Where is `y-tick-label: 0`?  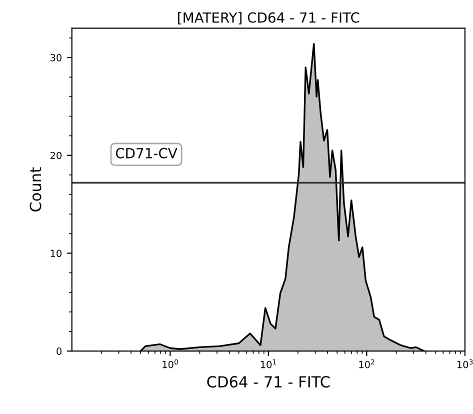 y-tick-label: 0 is located at coordinates (59, 351).